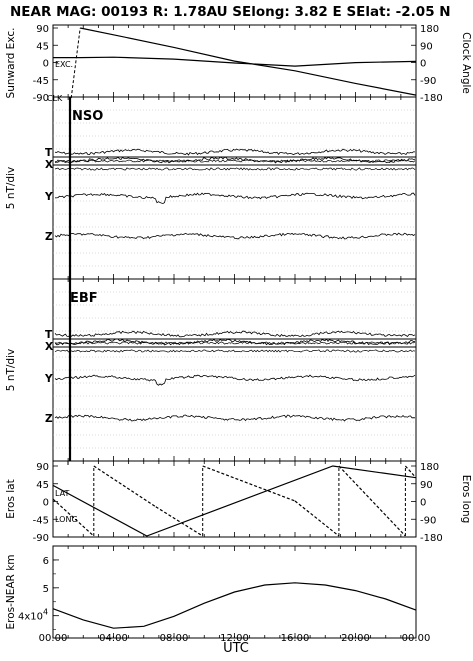  I want to click on clock-right-tick-label: 180, so click(429, 29).